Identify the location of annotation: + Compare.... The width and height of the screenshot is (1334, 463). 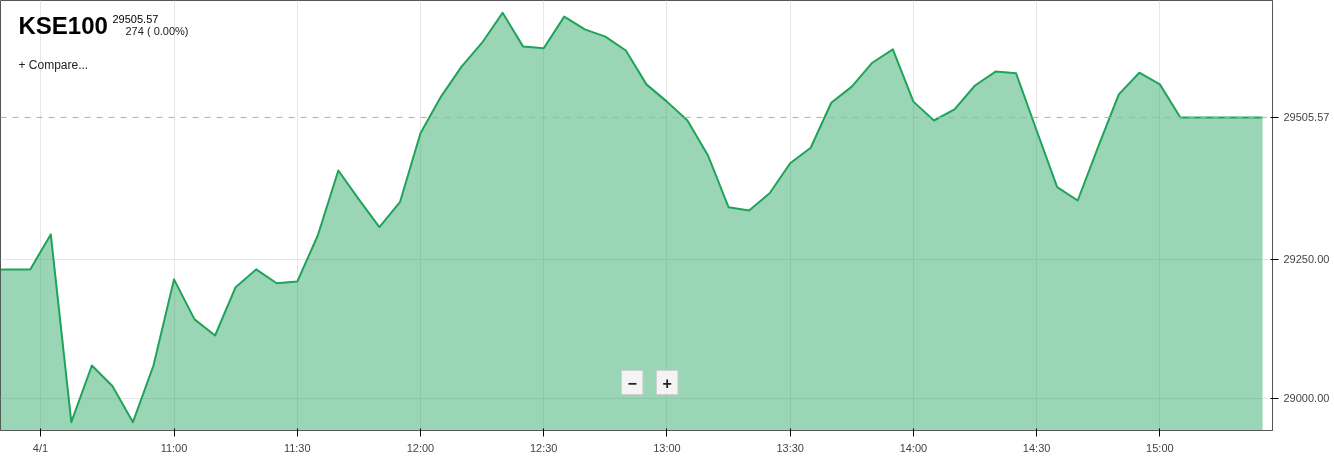
(53, 64).